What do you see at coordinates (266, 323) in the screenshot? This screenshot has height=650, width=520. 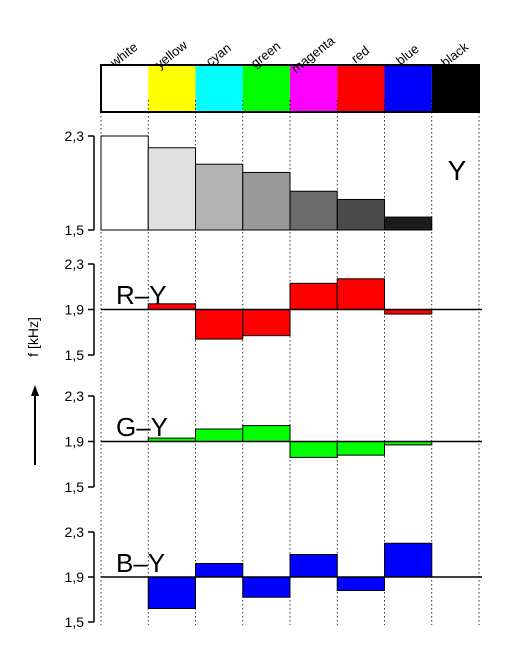 I see `bar-R-Y-green` at bounding box center [266, 323].